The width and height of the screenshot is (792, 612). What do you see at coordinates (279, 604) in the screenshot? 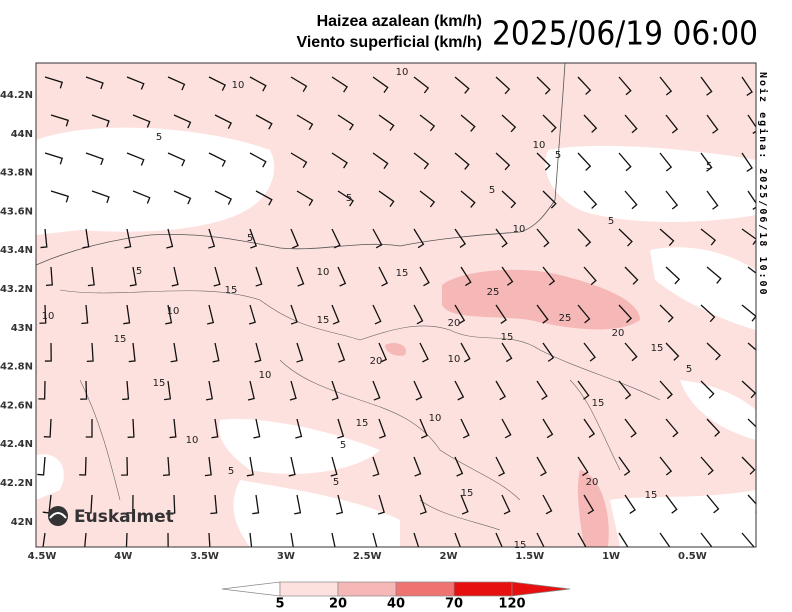
I see `colorbar-label: 5` at bounding box center [279, 604].